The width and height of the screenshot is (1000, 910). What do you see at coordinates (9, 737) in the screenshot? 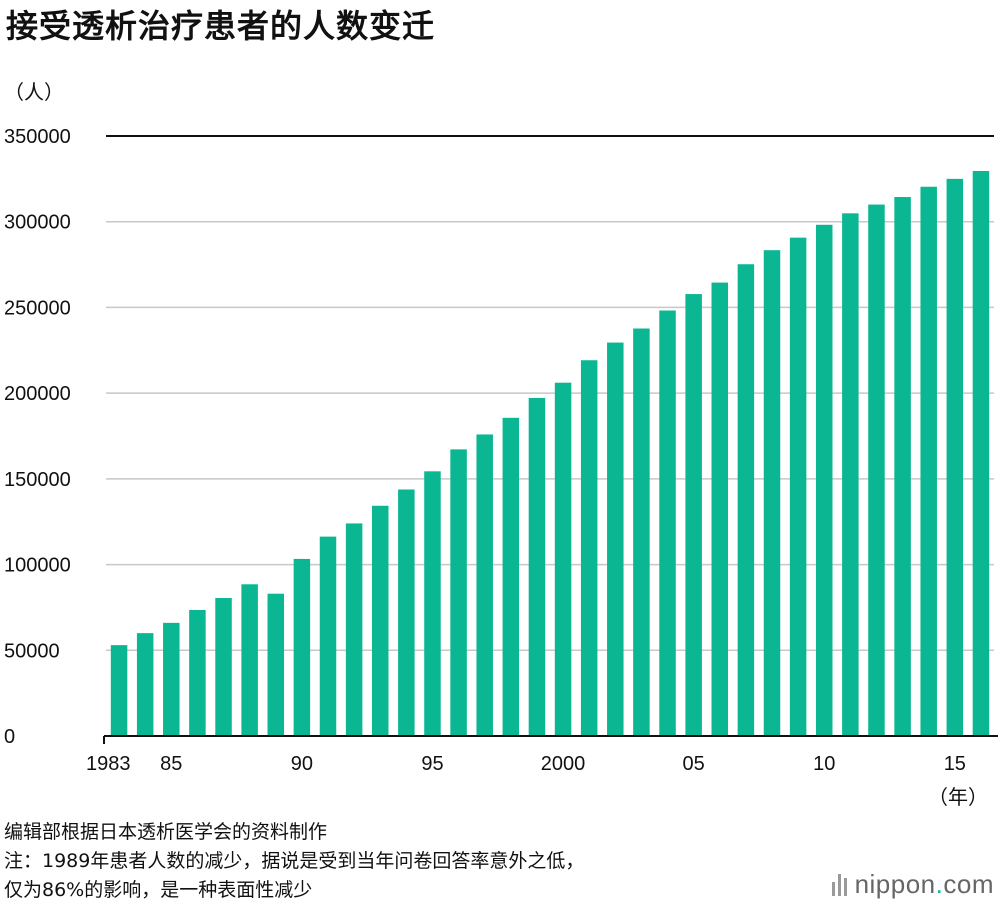
I see `y-tick-label: 0` at bounding box center [9, 737].